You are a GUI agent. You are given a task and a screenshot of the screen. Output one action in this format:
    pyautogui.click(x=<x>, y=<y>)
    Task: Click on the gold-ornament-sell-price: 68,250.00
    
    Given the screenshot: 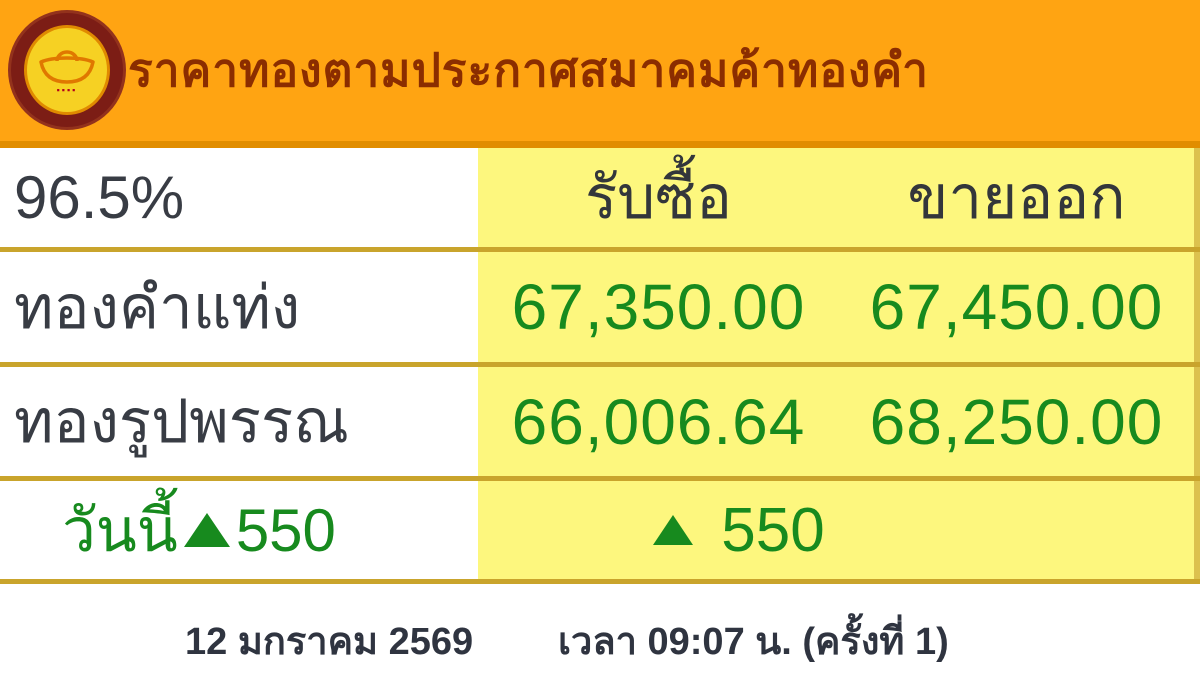 What is the action you would take?
    pyautogui.click(x=1019, y=421)
    